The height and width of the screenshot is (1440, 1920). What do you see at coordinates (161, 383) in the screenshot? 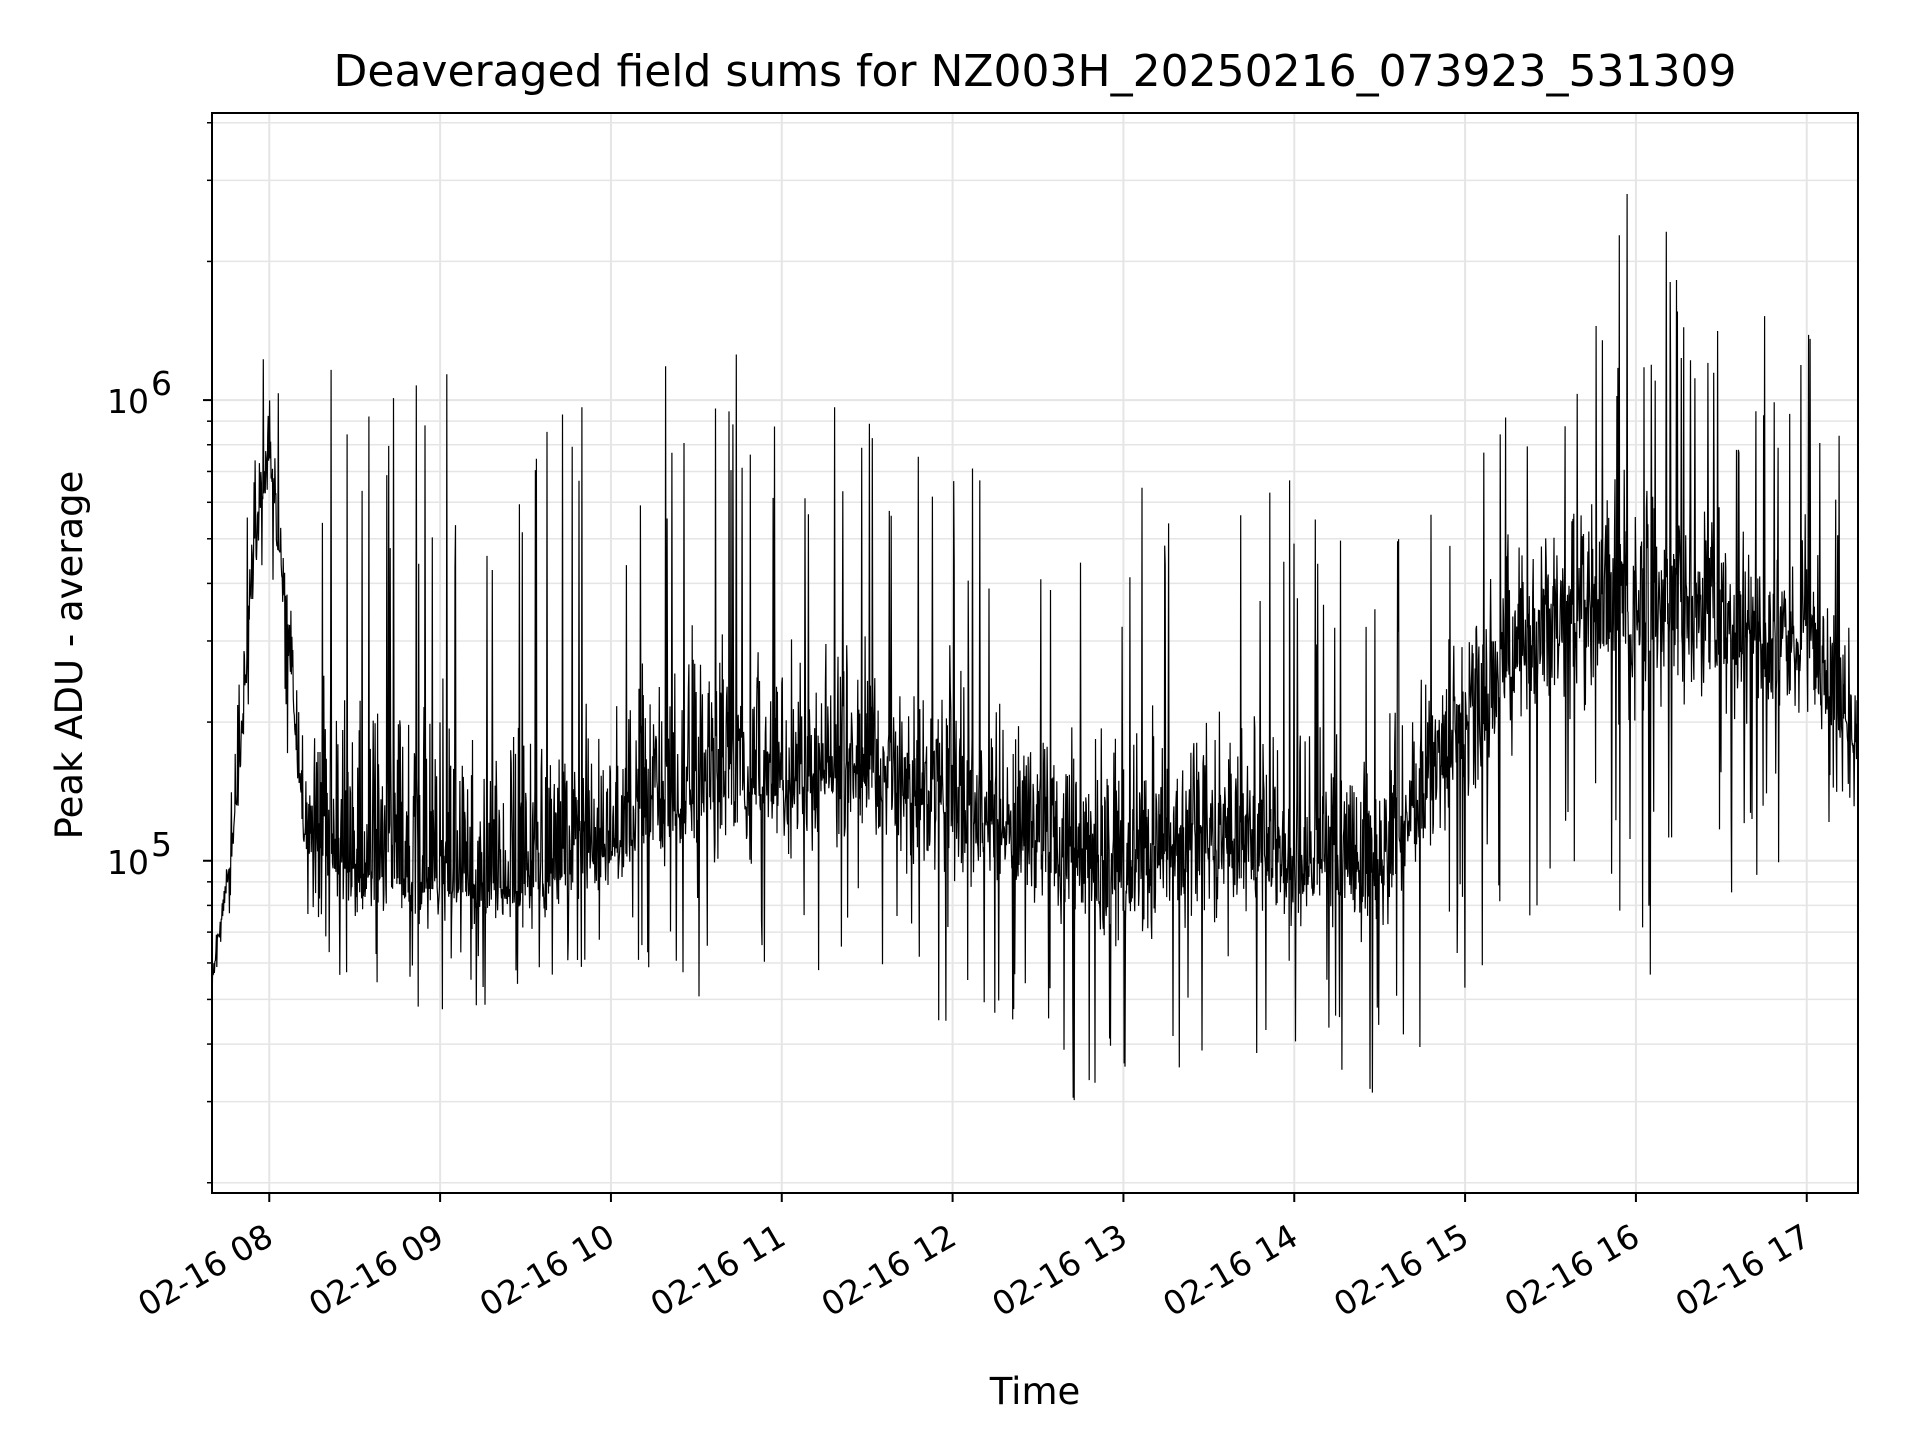
I see `y-tick-exponent: 6` at bounding box center [161, 383].